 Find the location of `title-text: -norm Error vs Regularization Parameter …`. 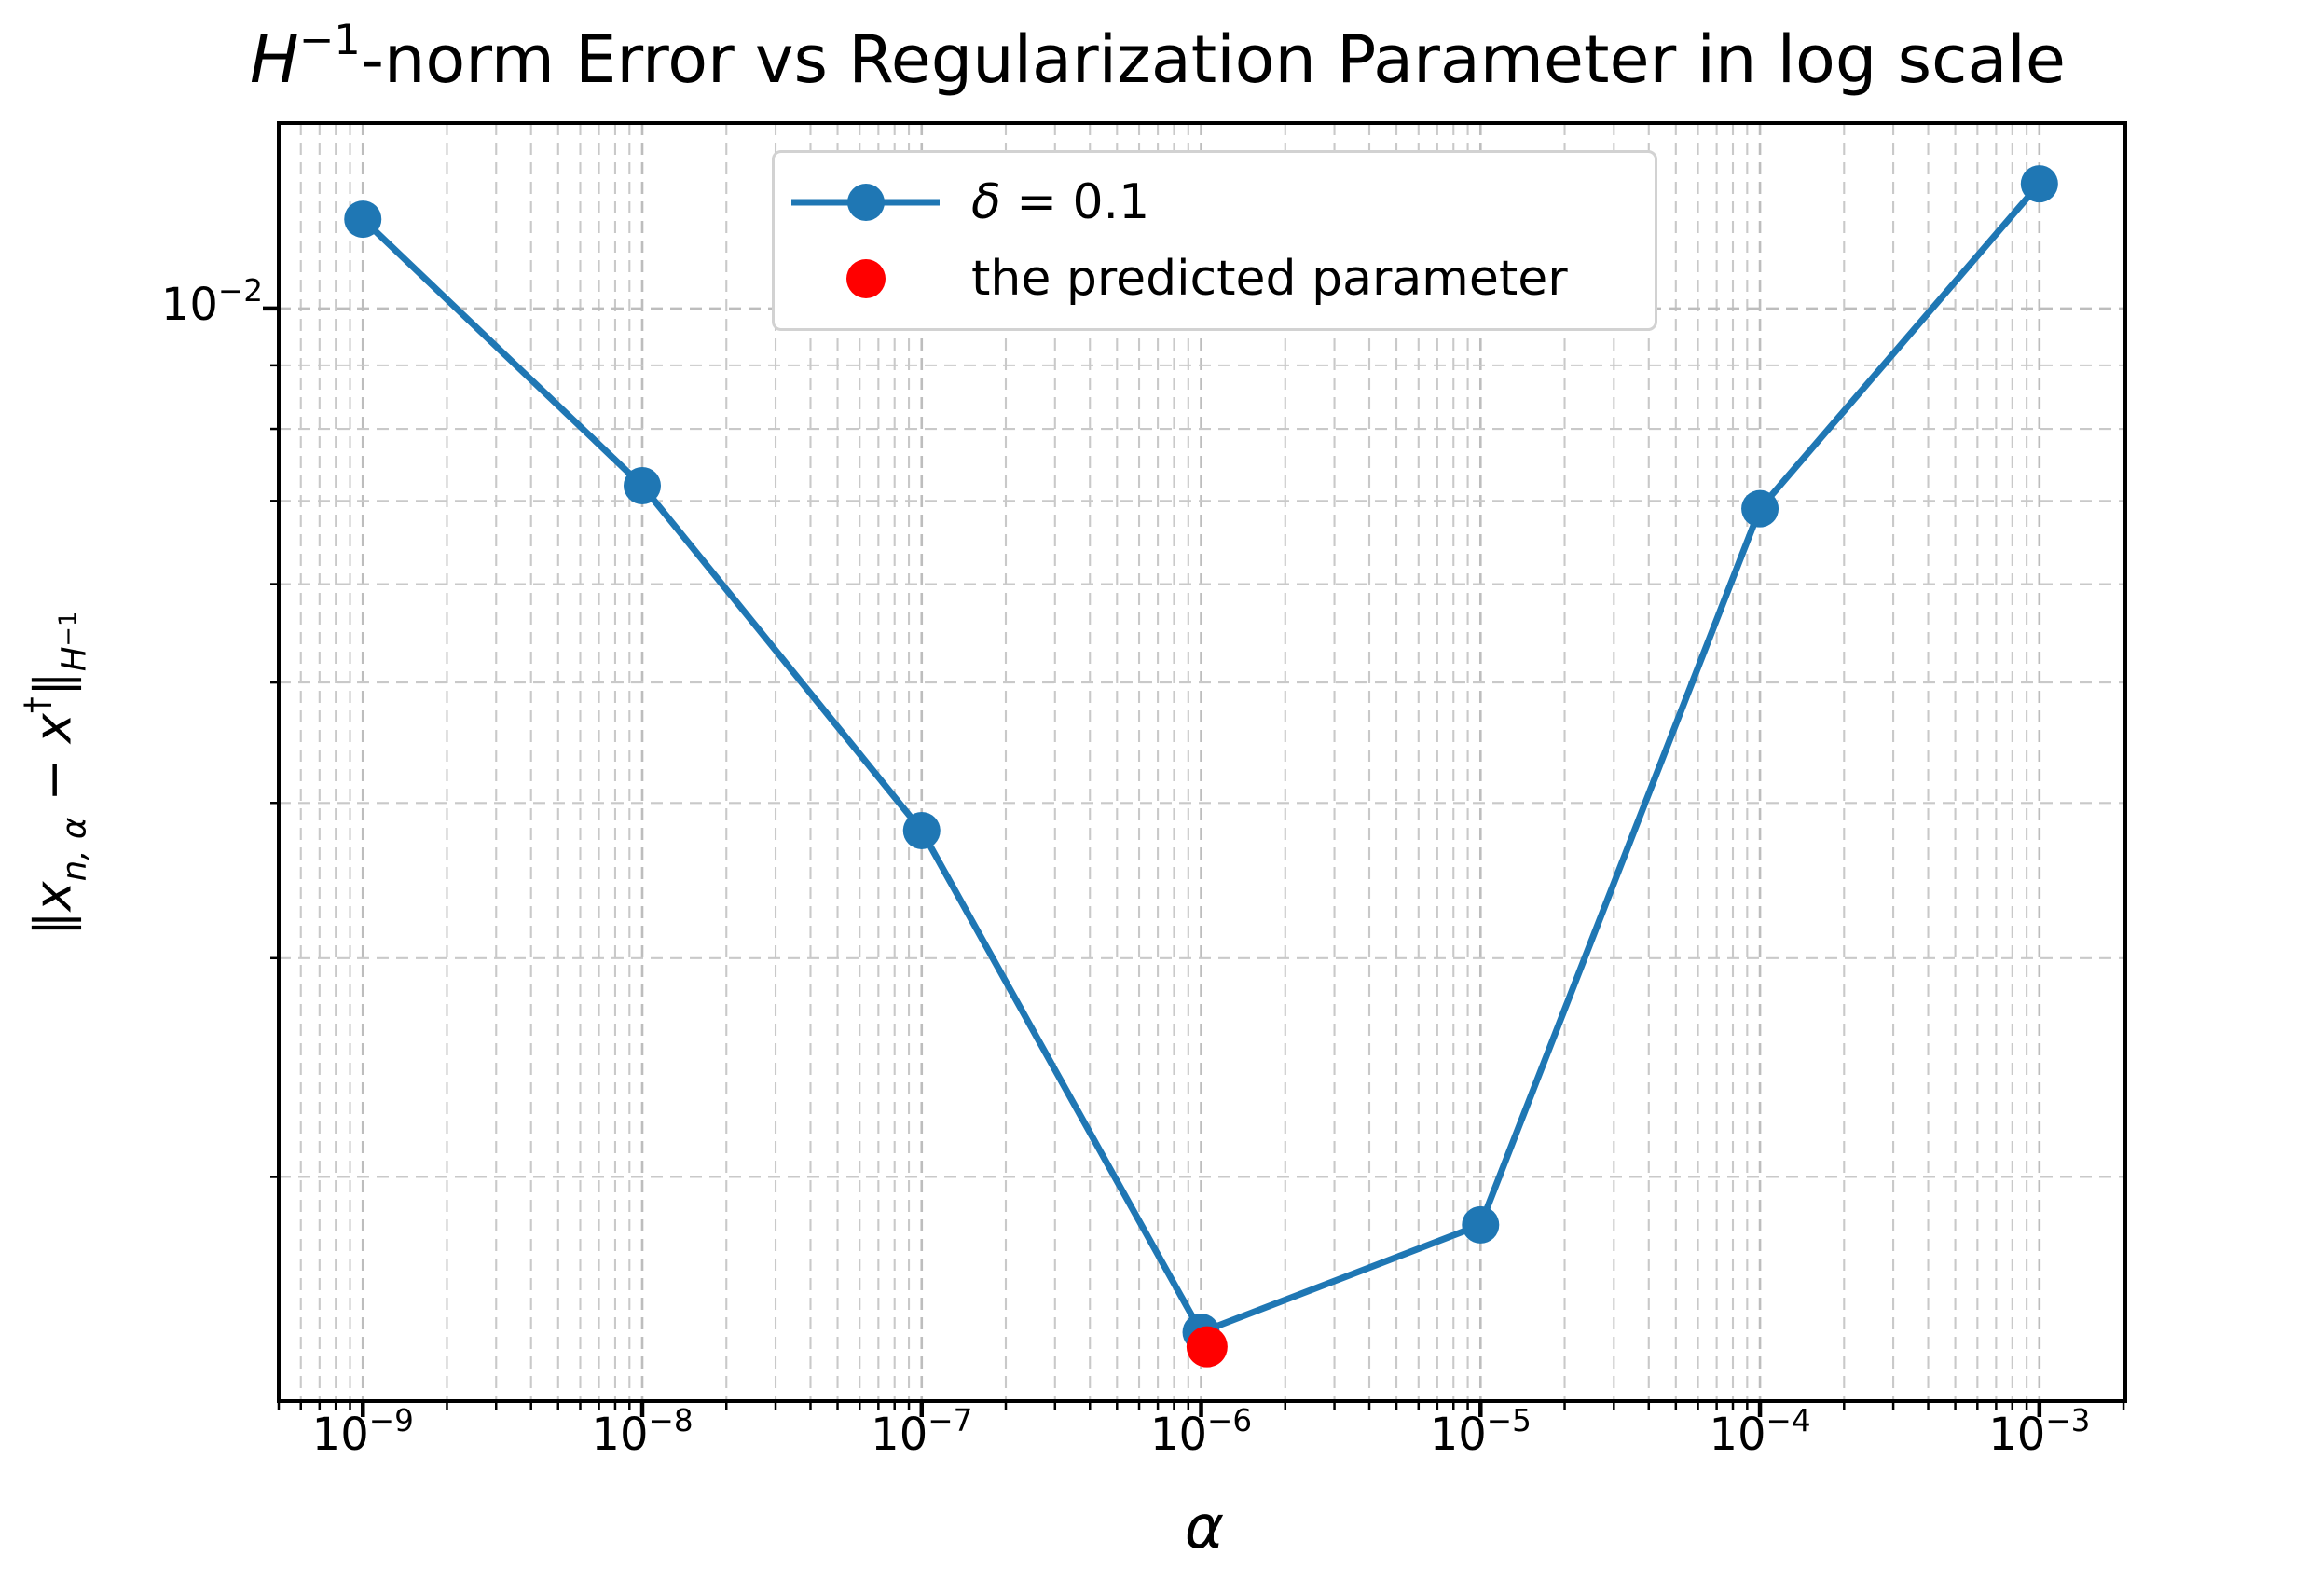

title-text: -norm Error vs Regularization Parameter … is located at coordinates (1213, 59).